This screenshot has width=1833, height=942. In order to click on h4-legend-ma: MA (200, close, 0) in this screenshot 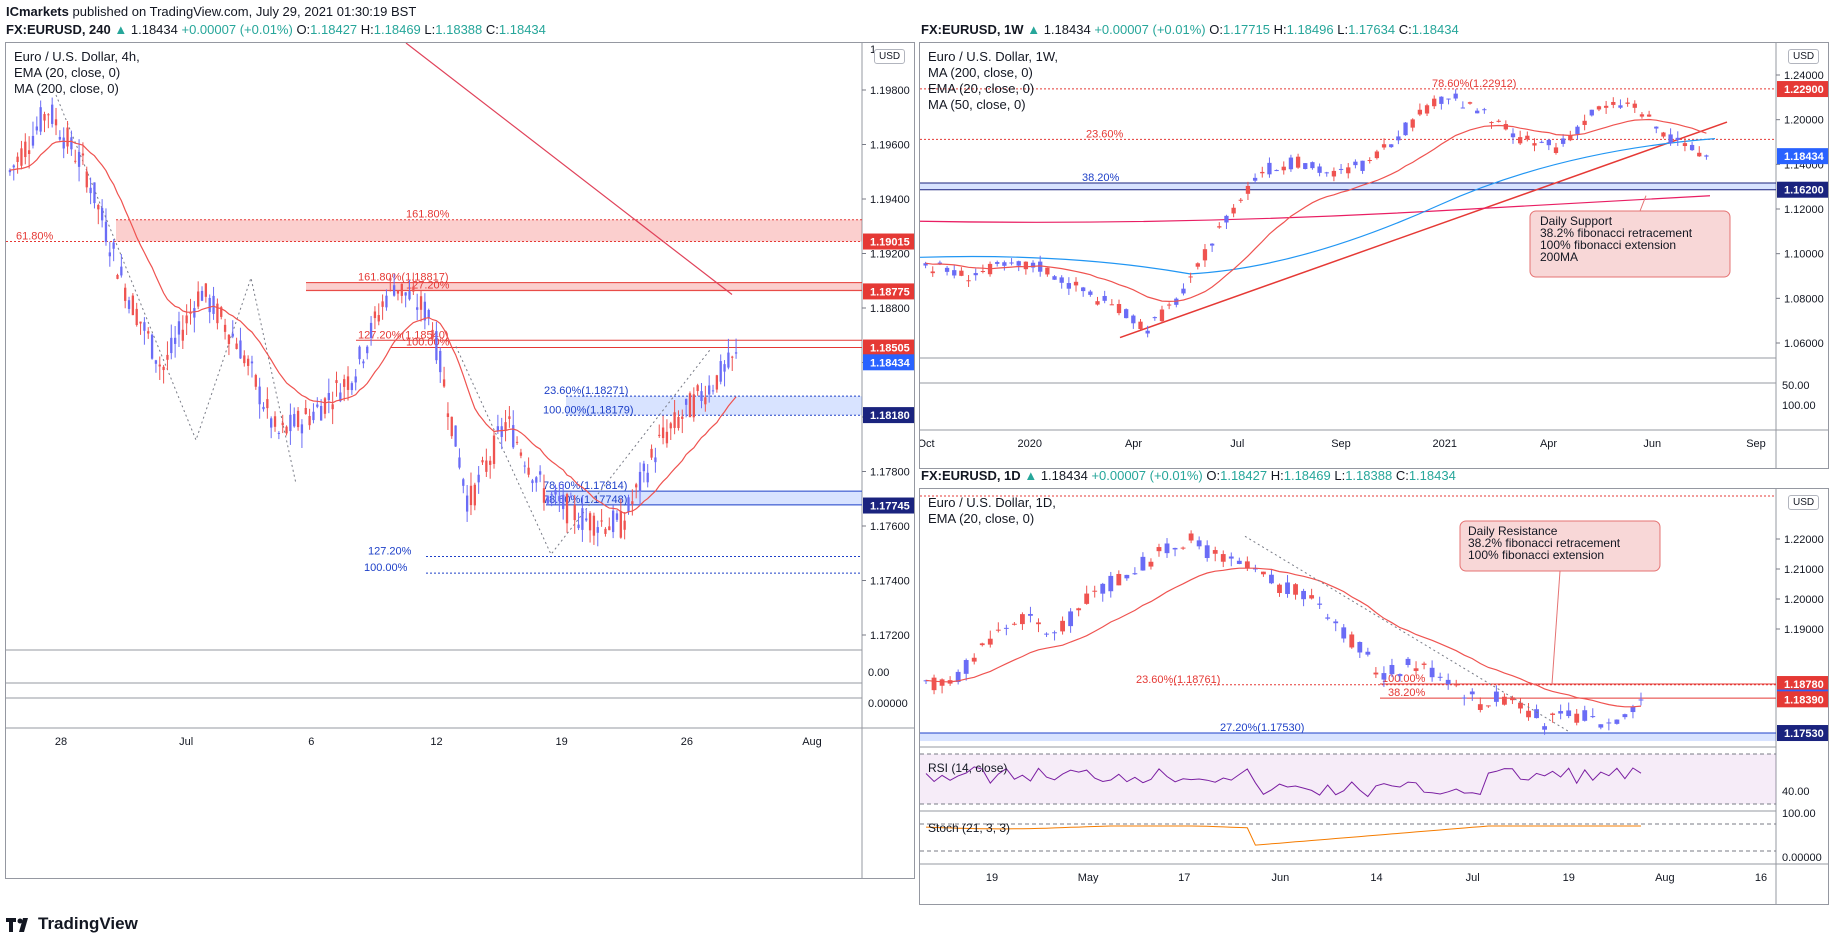, I will do `click(66, 88)`.